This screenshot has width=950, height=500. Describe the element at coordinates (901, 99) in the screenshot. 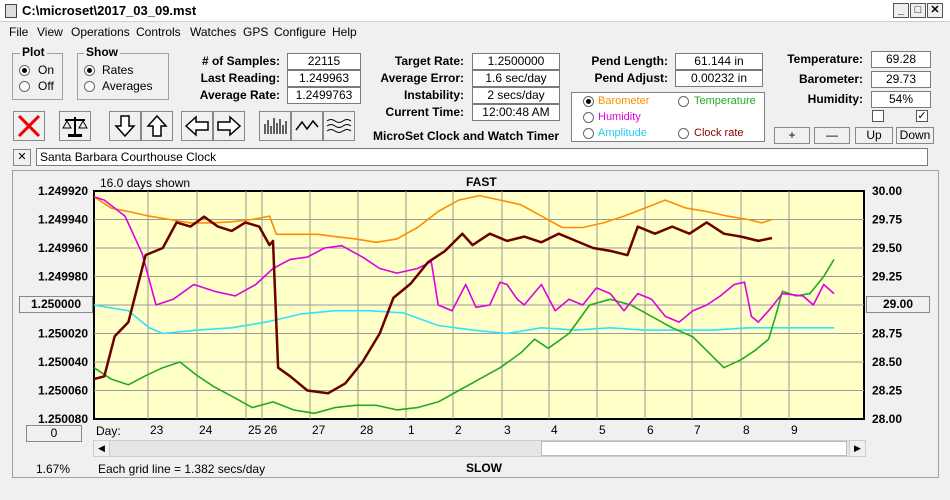

I see `humidity-field: 54%` at that location.